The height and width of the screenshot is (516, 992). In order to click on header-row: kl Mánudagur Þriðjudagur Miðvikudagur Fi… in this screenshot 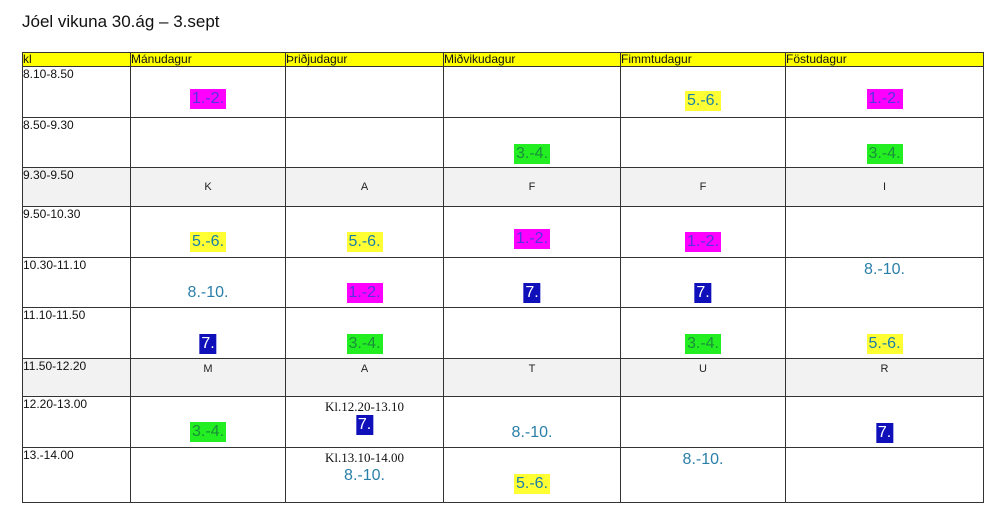, I will do `click(503, 59)`.